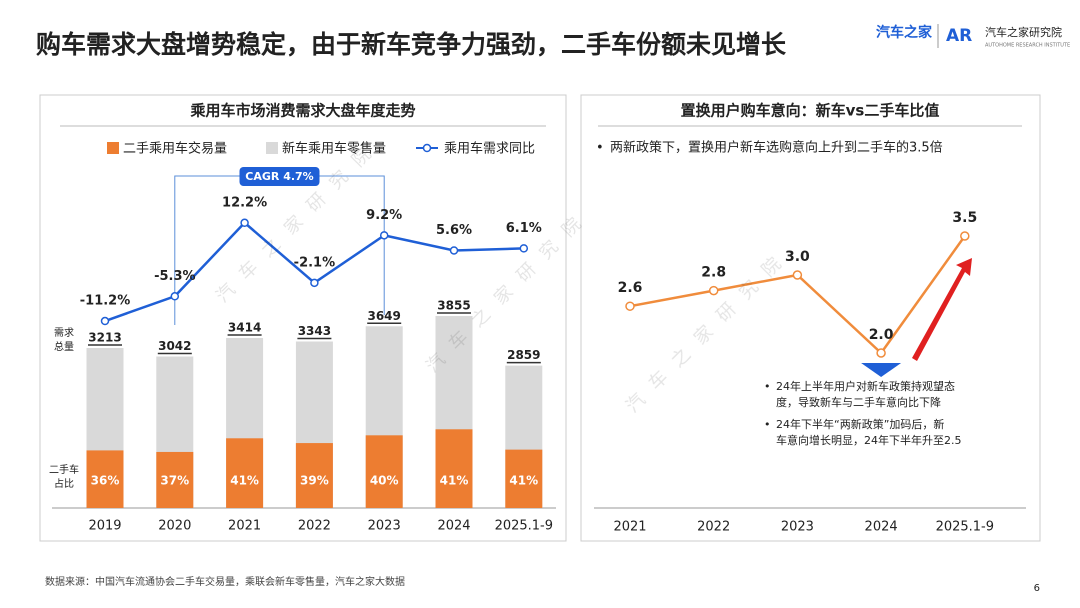  Describe the element at coordinates (453, 306) in the screenshot. I see `total-label: 3855` at that location.